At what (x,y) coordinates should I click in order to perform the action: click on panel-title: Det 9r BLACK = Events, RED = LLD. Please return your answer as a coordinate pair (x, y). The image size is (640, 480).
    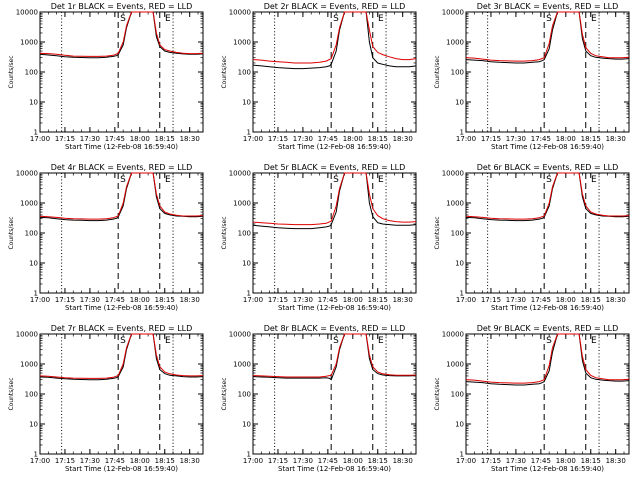
    Looking at the image, I should click on (548, 328).